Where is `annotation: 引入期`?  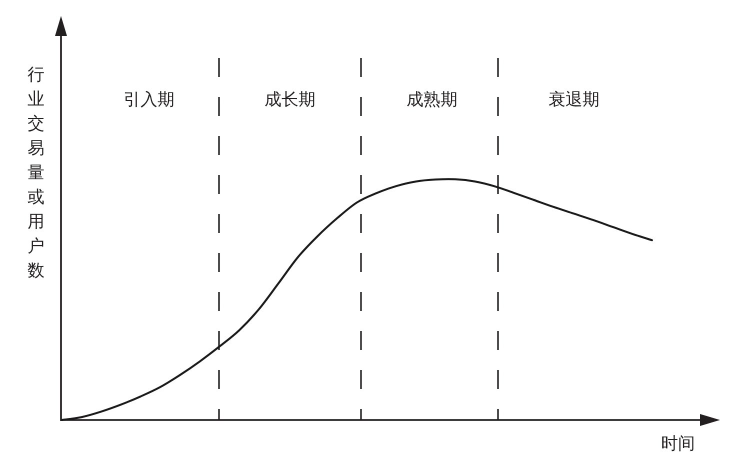 annotation: 引入期 is located at coordinates (149, 100).